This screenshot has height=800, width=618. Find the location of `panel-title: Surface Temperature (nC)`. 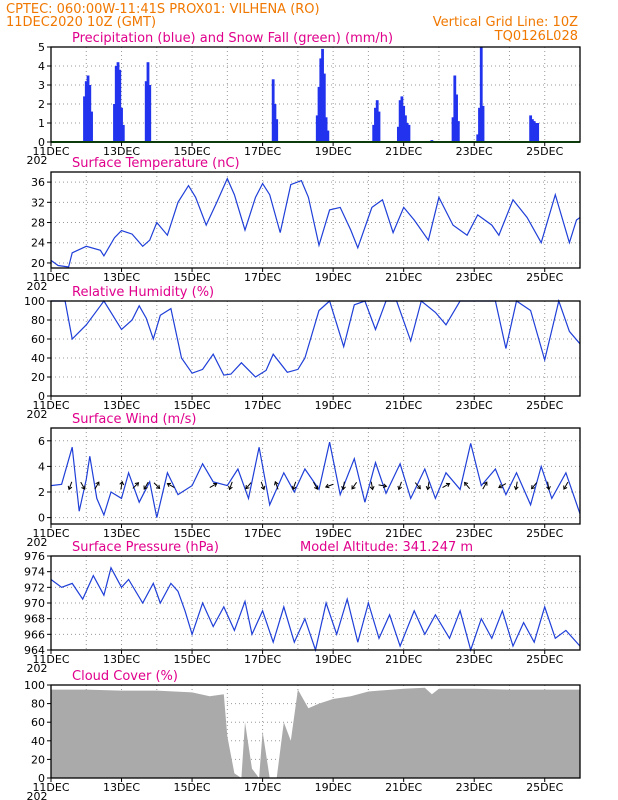

panel-title: Surface Temperature (nC) is located at coordinates (156, 163).